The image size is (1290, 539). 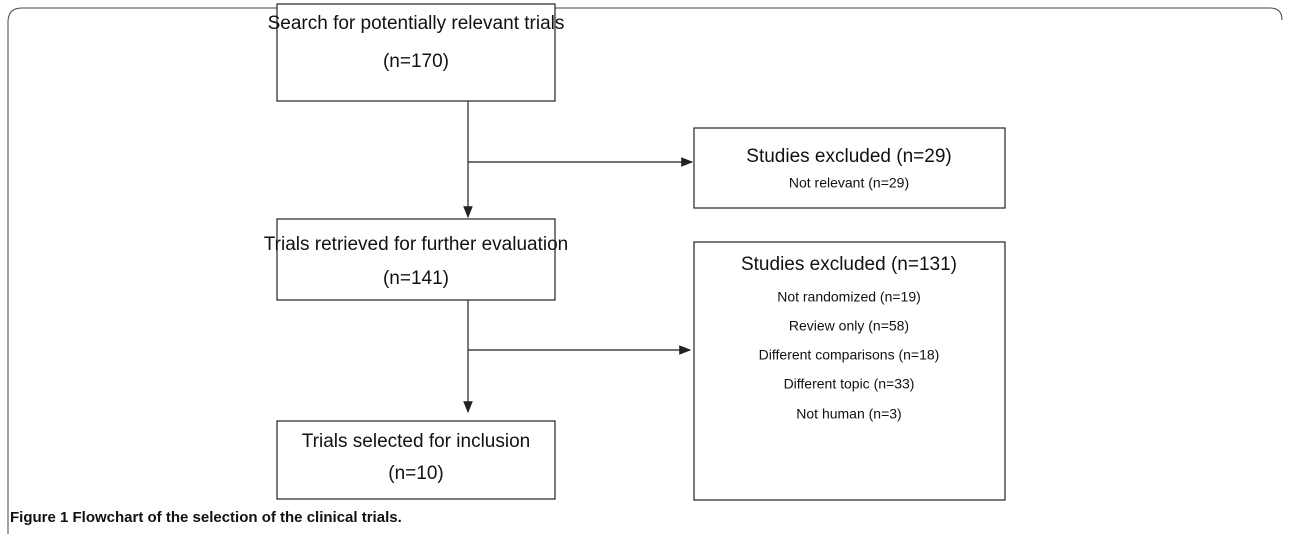 What do you see at coordinates (849, 355) in the screenshot?
I see `node-label: Different comparisons (n=18)` at bounding box center [849, 355].